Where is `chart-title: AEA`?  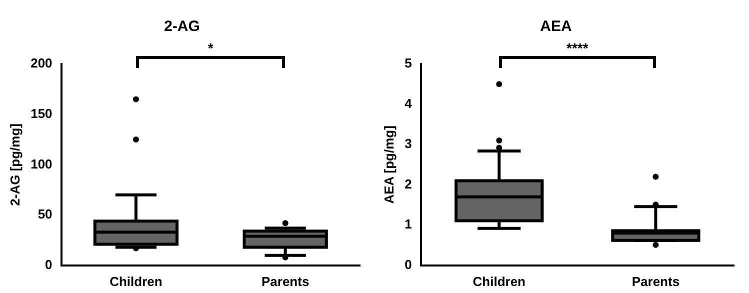 chart-title: AEA is located at coordinates (556, 27).